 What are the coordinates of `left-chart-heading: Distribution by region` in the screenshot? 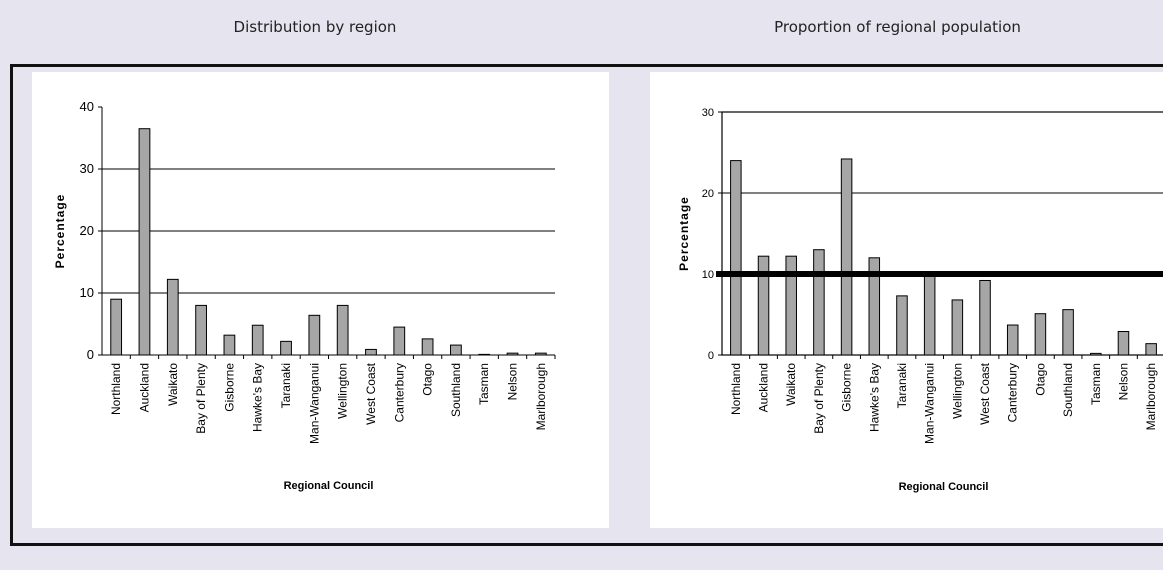 It's located at (315, 27).